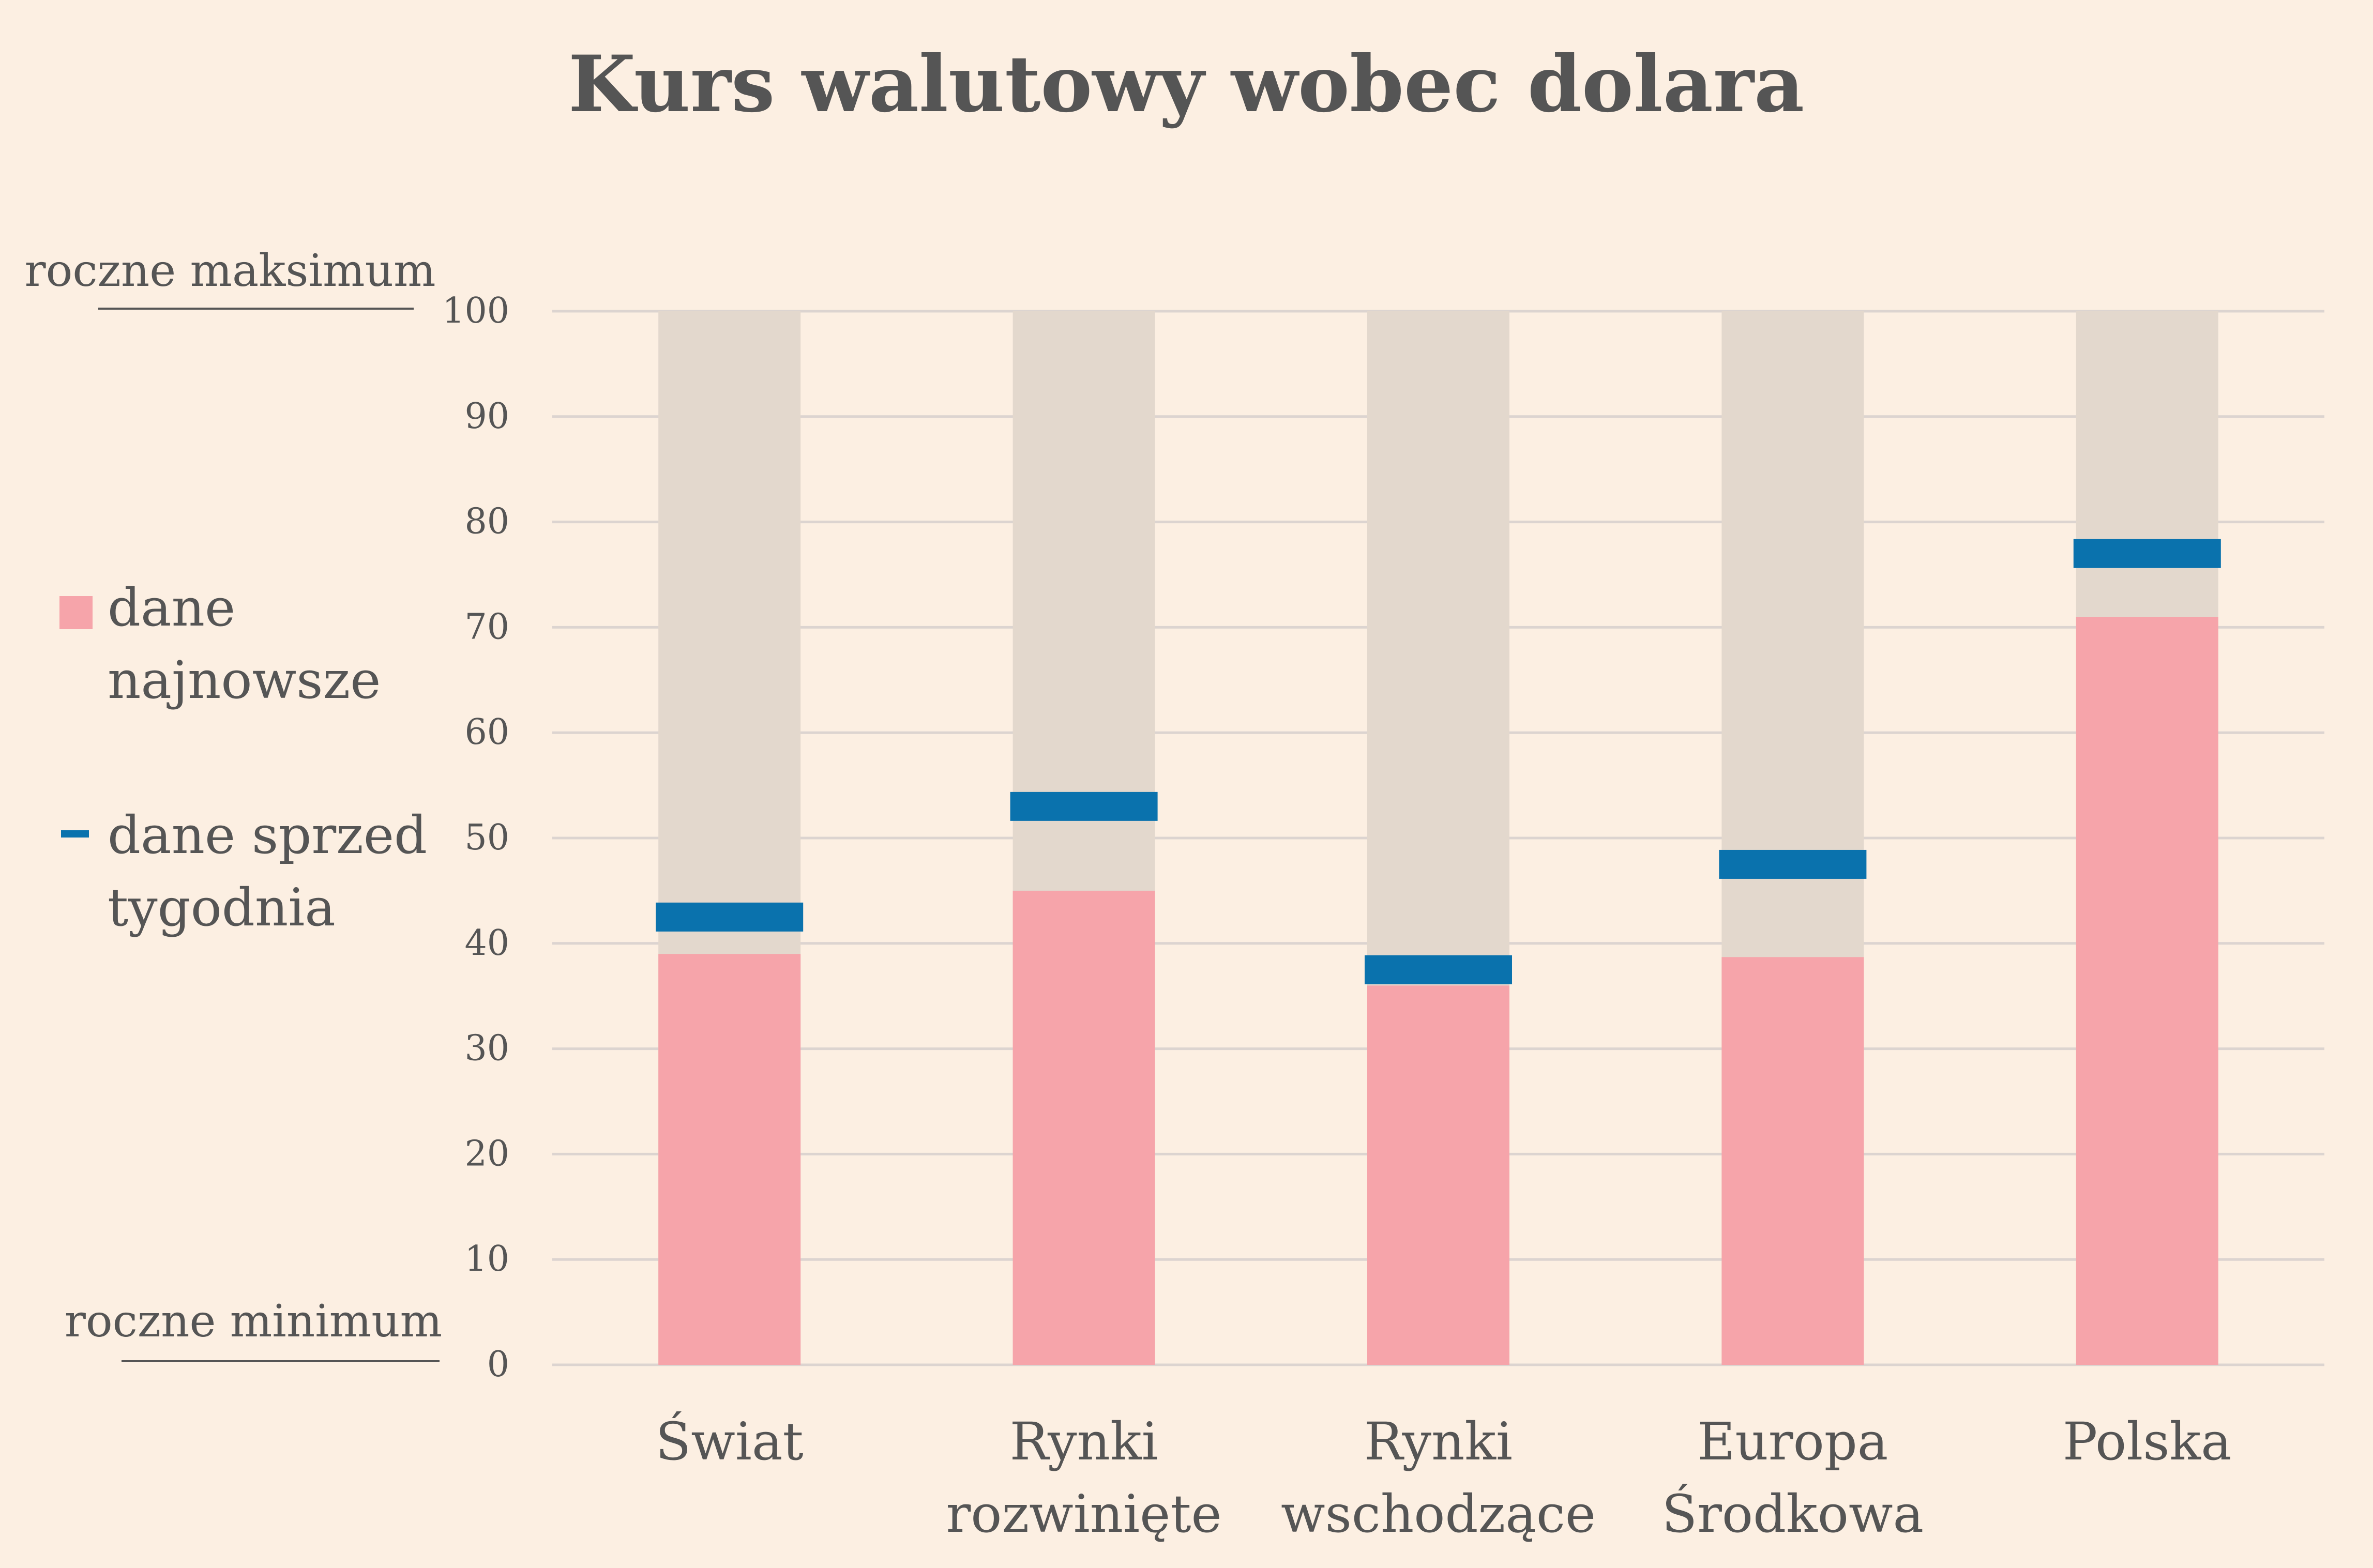 This screenshot has height=1568, width=2373. What do you see at coordinates (1793, 1442) in the screenshot?
I see `x-label-3-line-0: Europa` at bounding box center [1793, 1442].